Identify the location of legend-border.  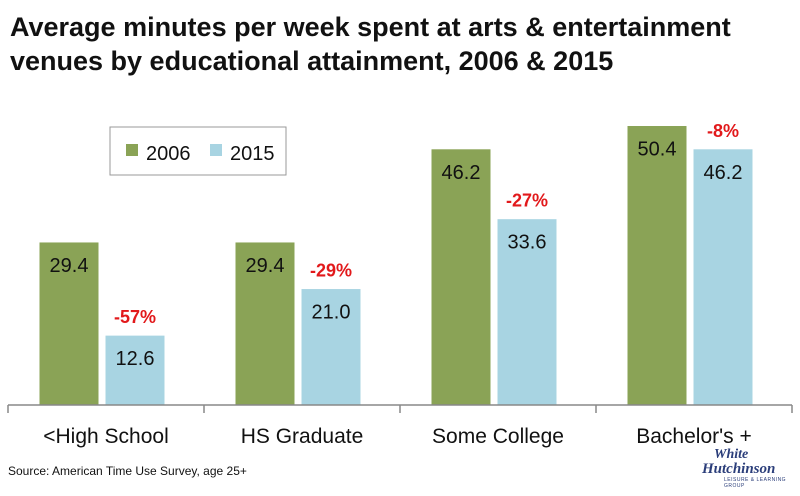
(198, 151).